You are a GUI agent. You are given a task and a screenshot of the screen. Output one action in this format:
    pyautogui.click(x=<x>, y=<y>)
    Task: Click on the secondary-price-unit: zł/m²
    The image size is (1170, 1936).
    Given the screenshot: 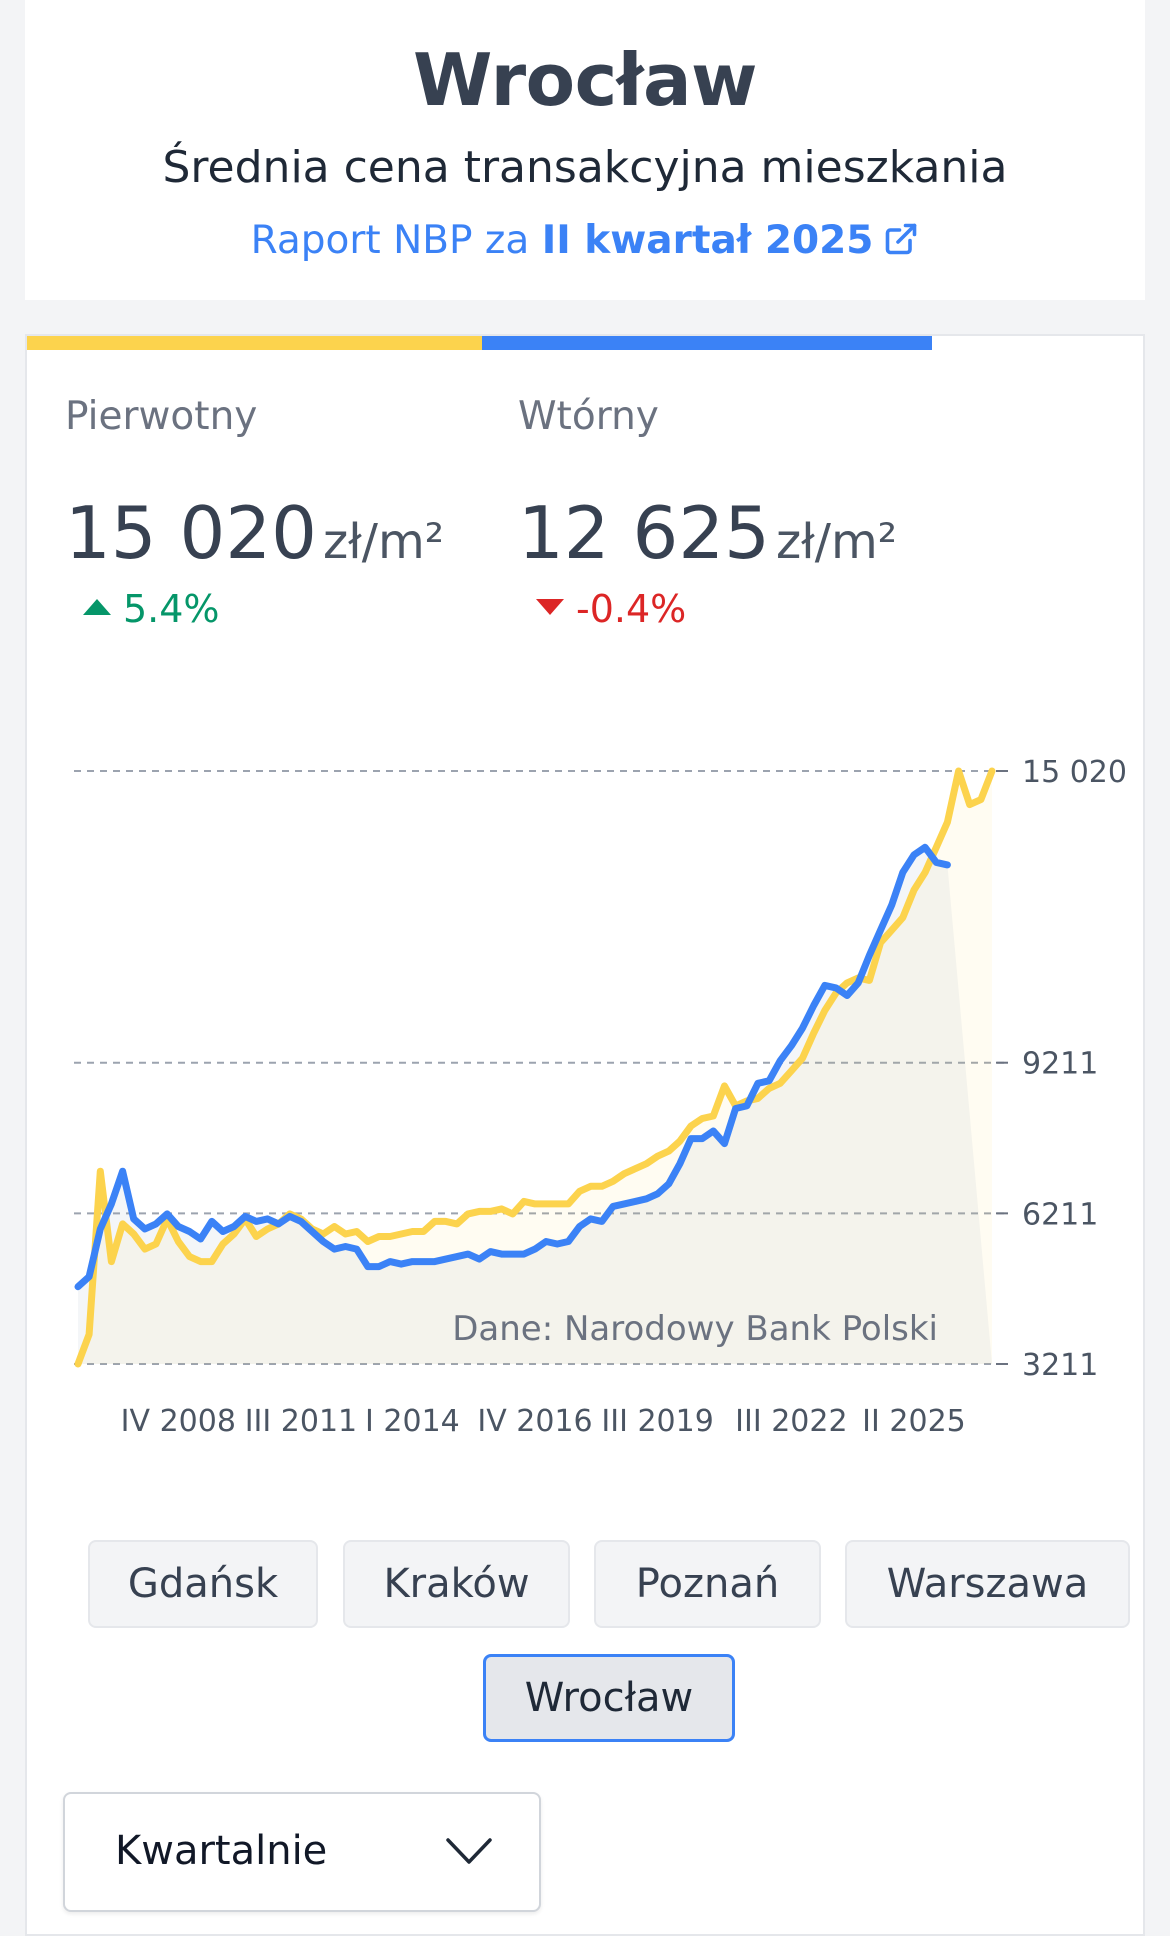 What is the action you would take?
    pyautogui.click(x=836, y=542)
    